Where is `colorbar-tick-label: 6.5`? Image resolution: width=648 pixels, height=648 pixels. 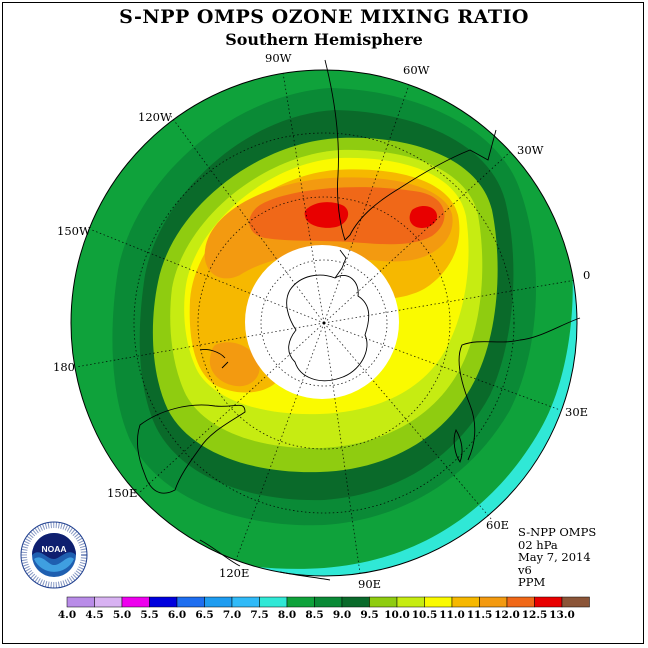
colorbar-tick-label: 6.5 is located at coordinates (204, 615).